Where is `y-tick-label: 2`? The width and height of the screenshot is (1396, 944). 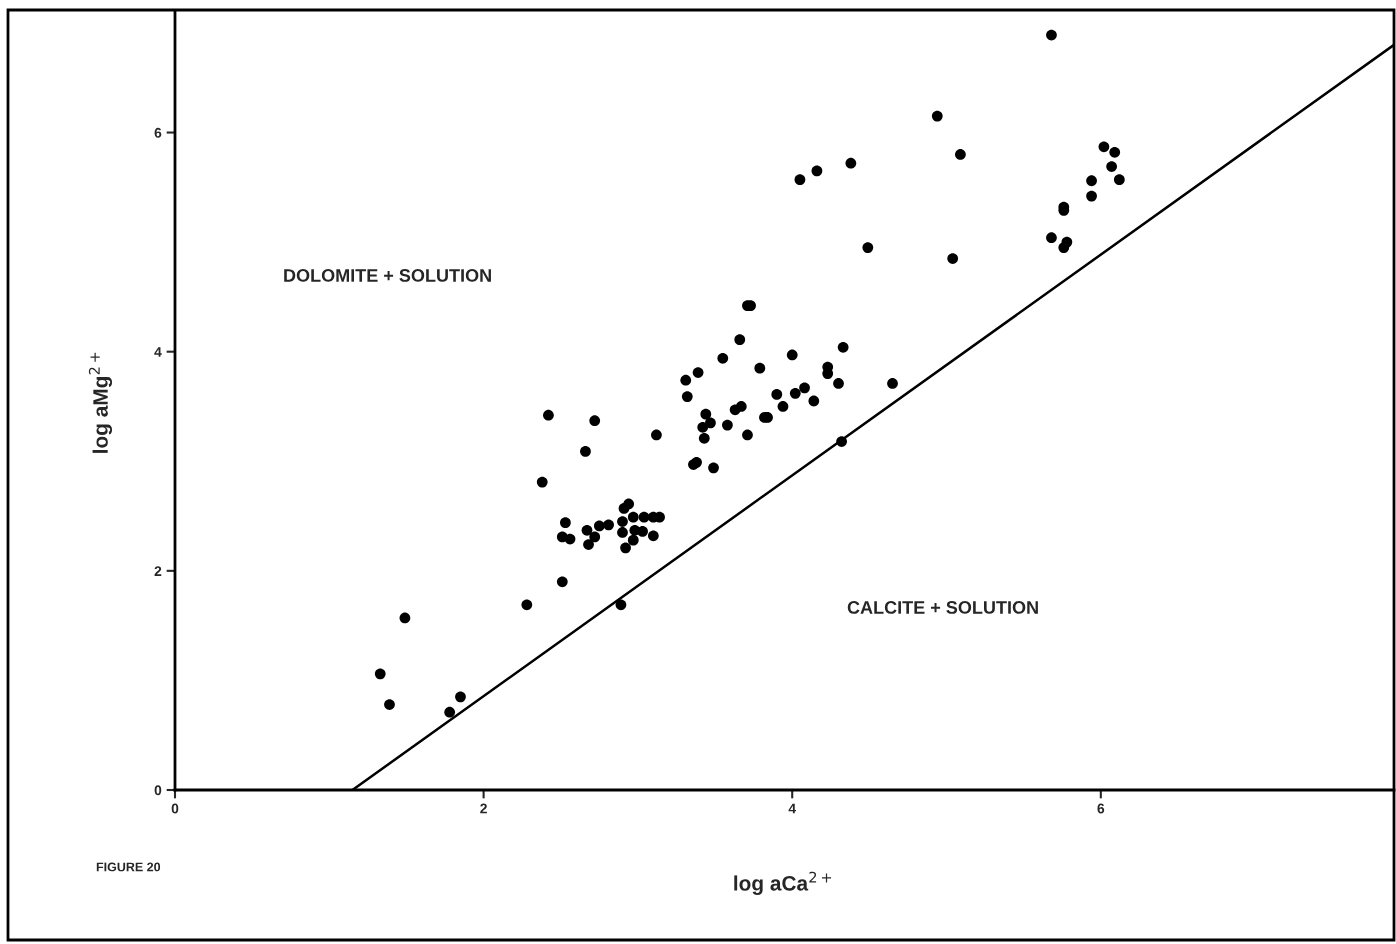 y-tick-label: 2 is located at coordinates (158, 571).